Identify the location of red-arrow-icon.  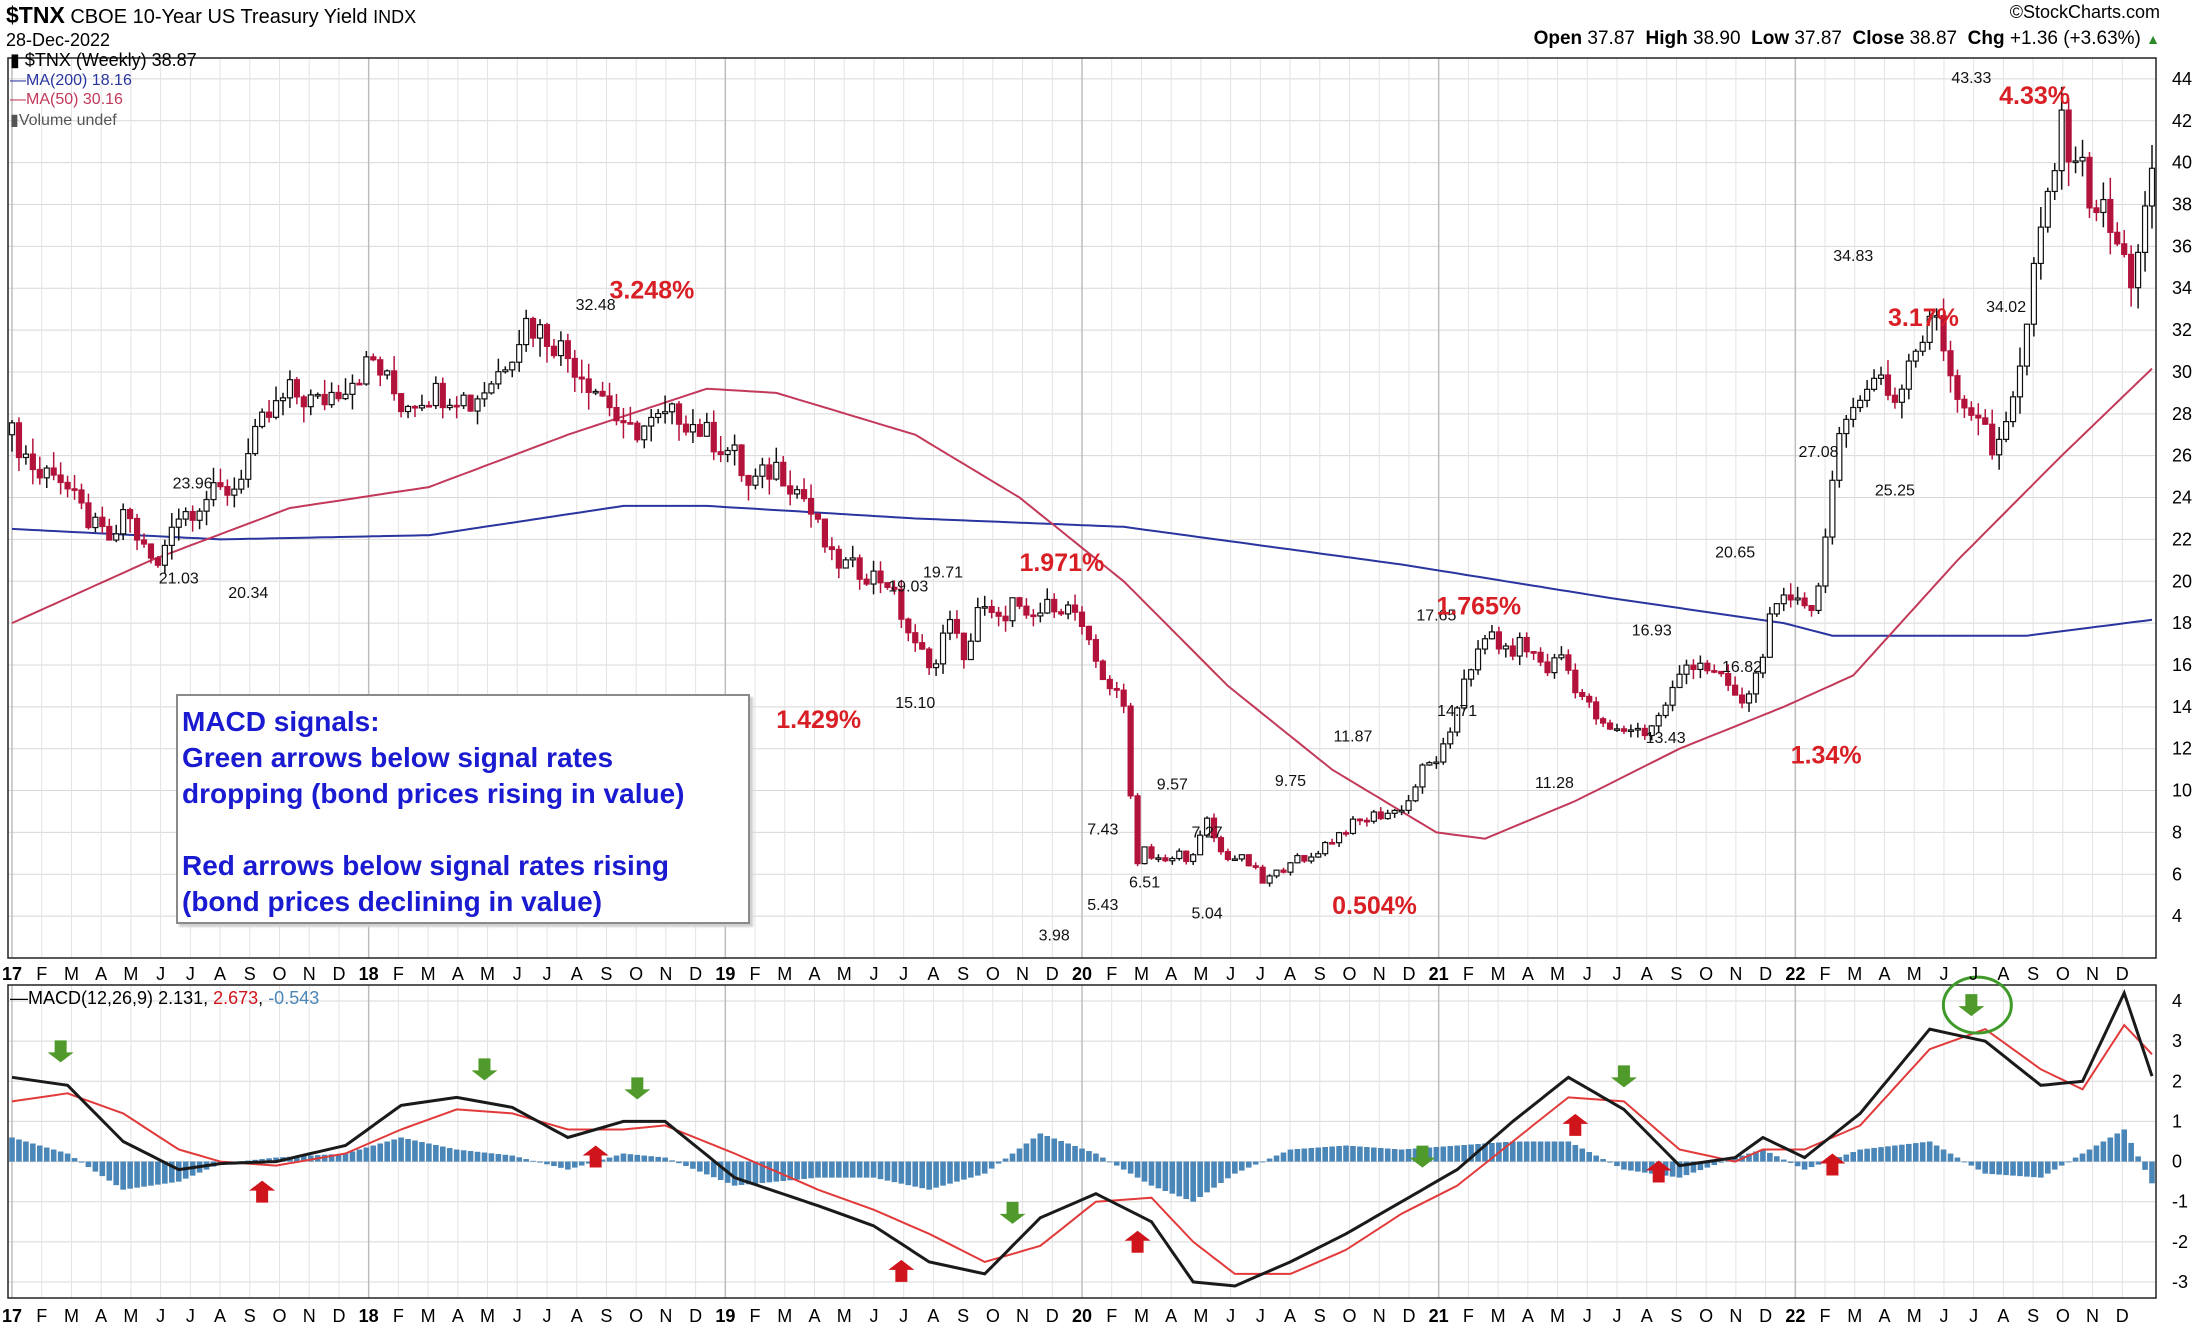
(262, 1191).